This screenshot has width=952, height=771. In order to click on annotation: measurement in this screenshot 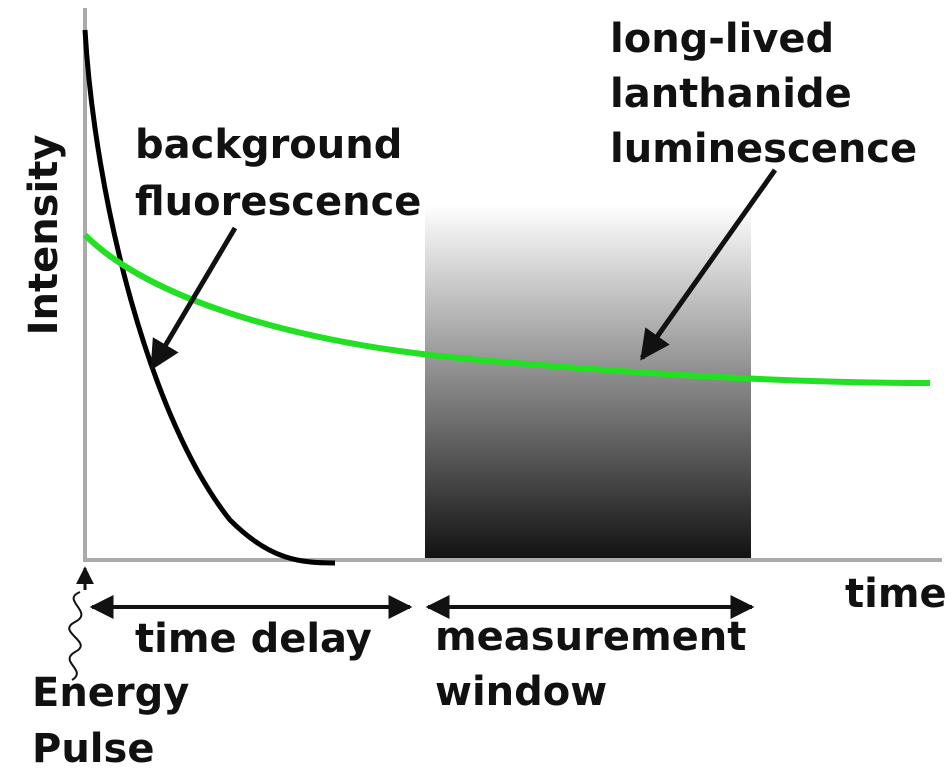, I will do `click(590, 637)`.